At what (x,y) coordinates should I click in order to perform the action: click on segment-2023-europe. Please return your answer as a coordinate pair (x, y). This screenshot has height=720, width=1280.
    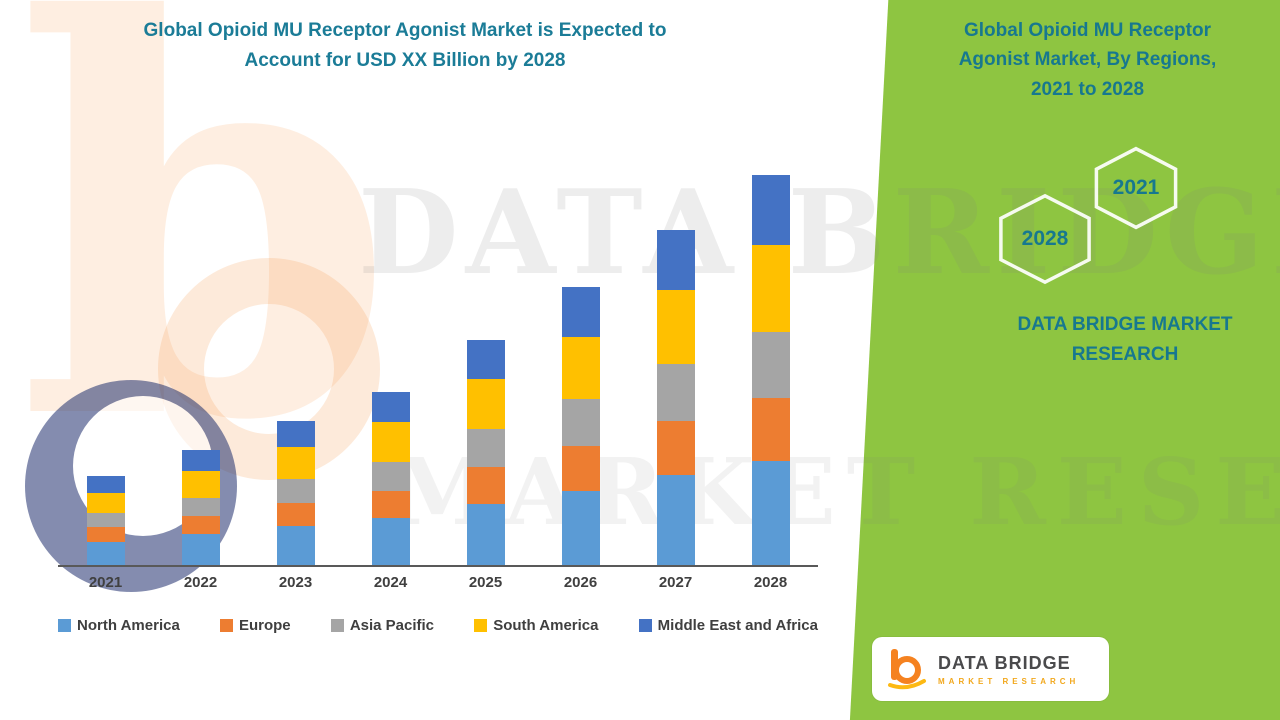
    Looking at the image, I should click on (295, 514).